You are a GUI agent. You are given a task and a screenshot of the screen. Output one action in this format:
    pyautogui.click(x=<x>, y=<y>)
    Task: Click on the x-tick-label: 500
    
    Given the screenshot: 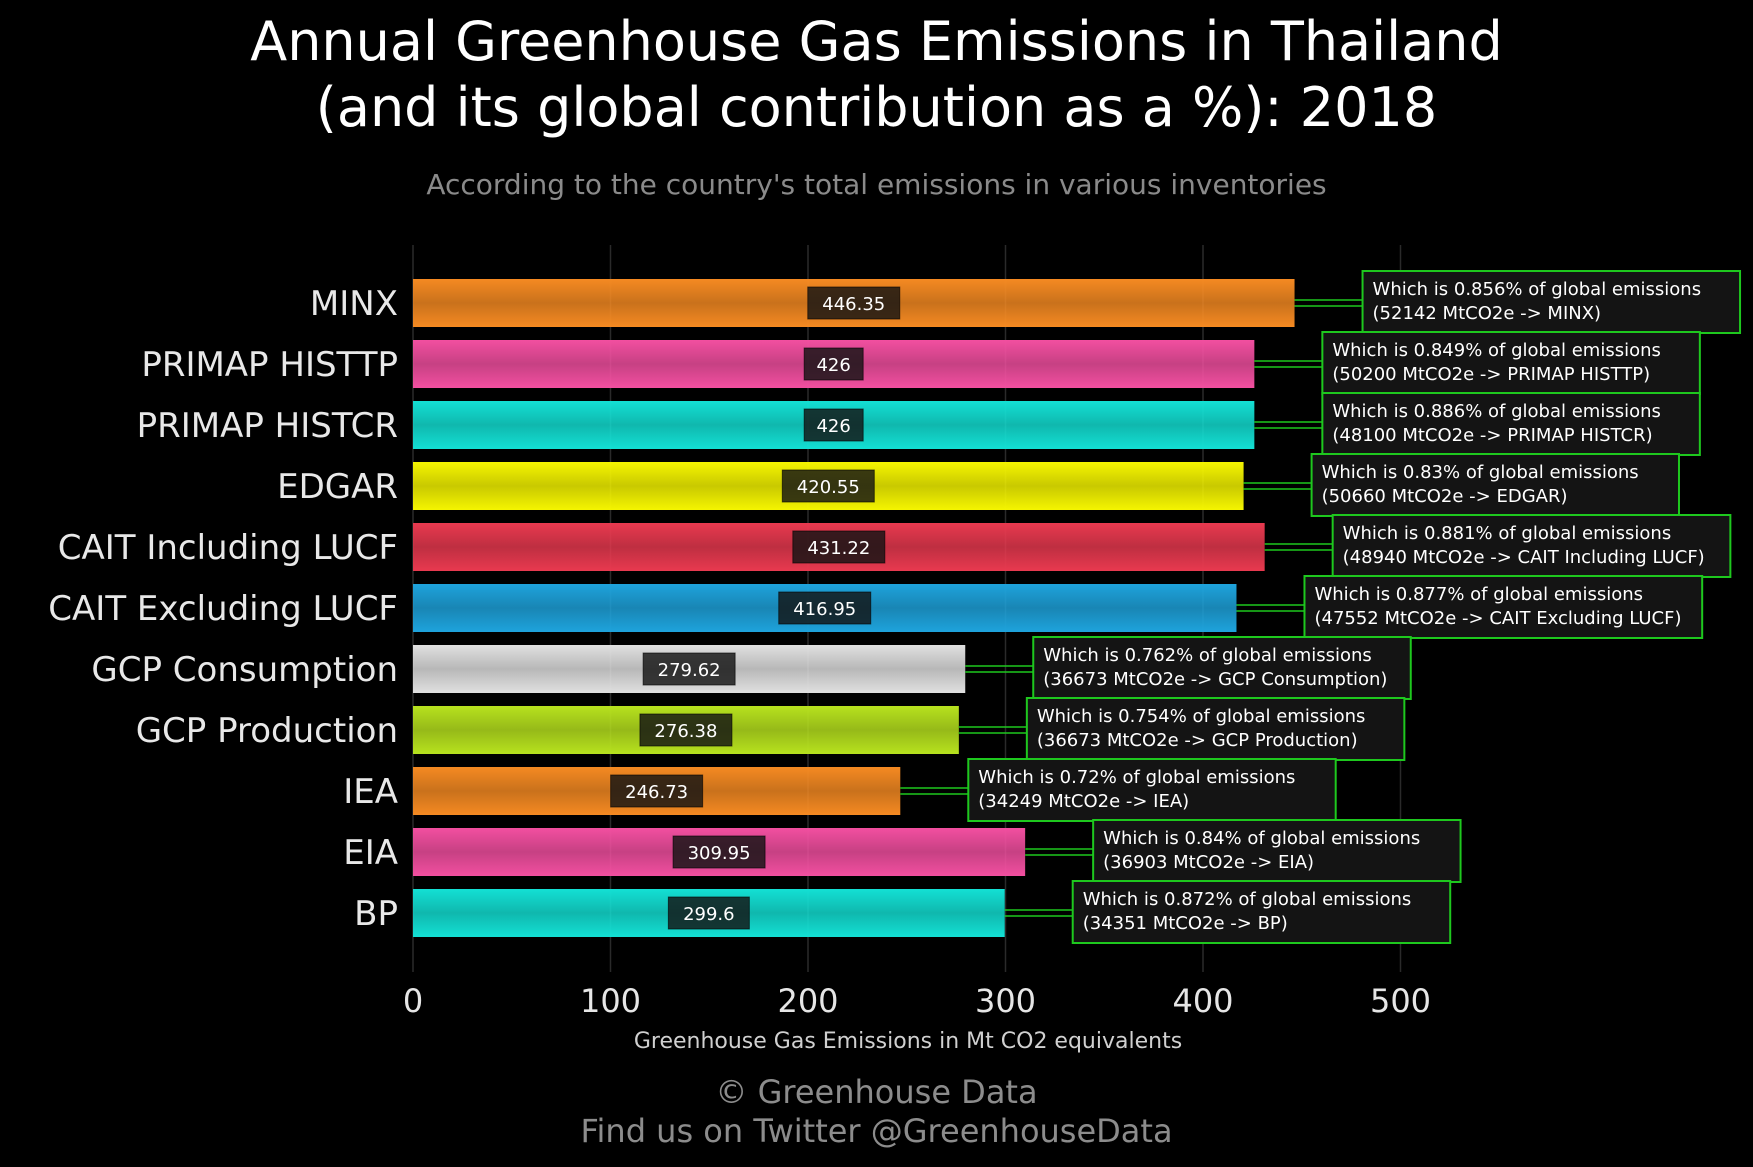 What is the action you would take?
    pyautogui.click(x=1400, y=1001)
    